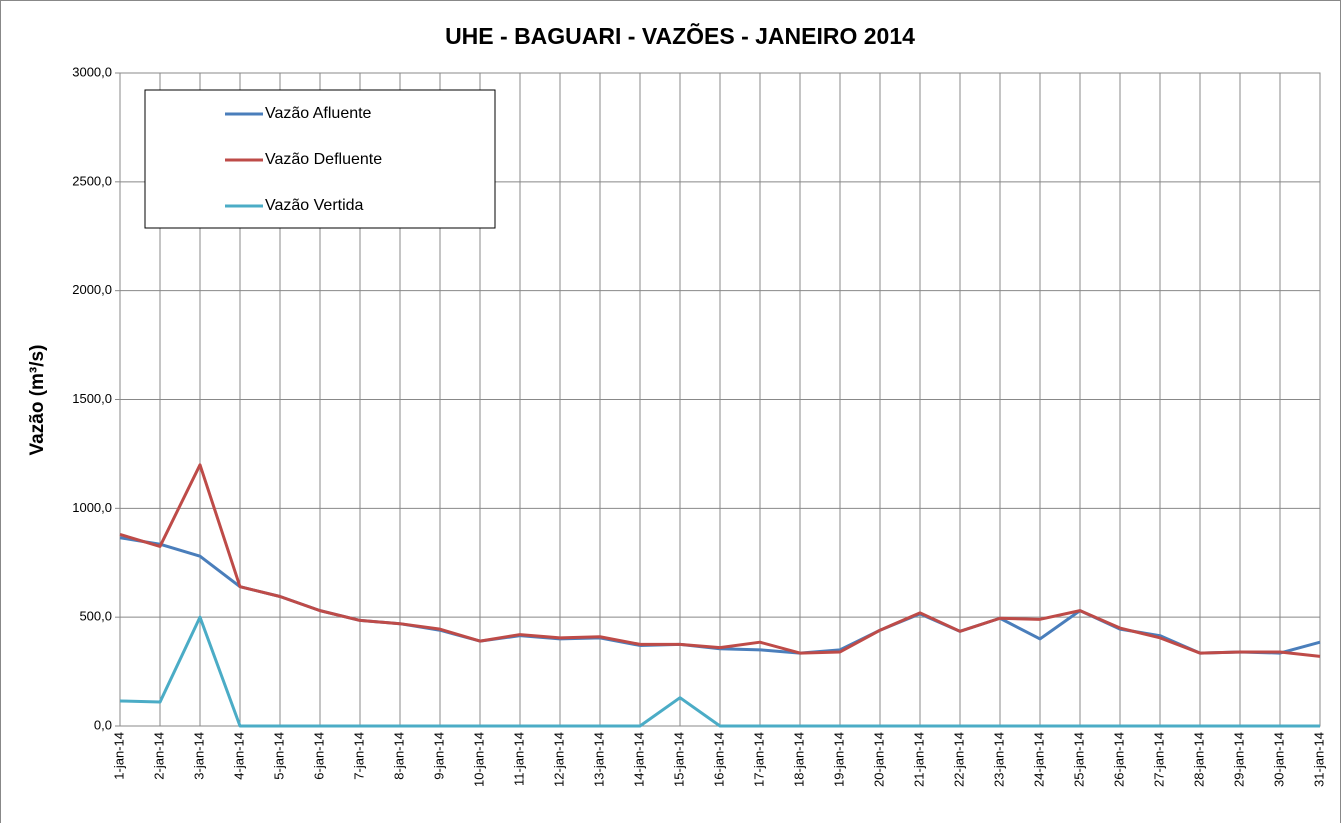 The width and height of the screenshot is (1343, 823). Describe the element at coordinates (1158, 759) in the screenshot. I see `x-tick-label: 27-jan-14` at that location.